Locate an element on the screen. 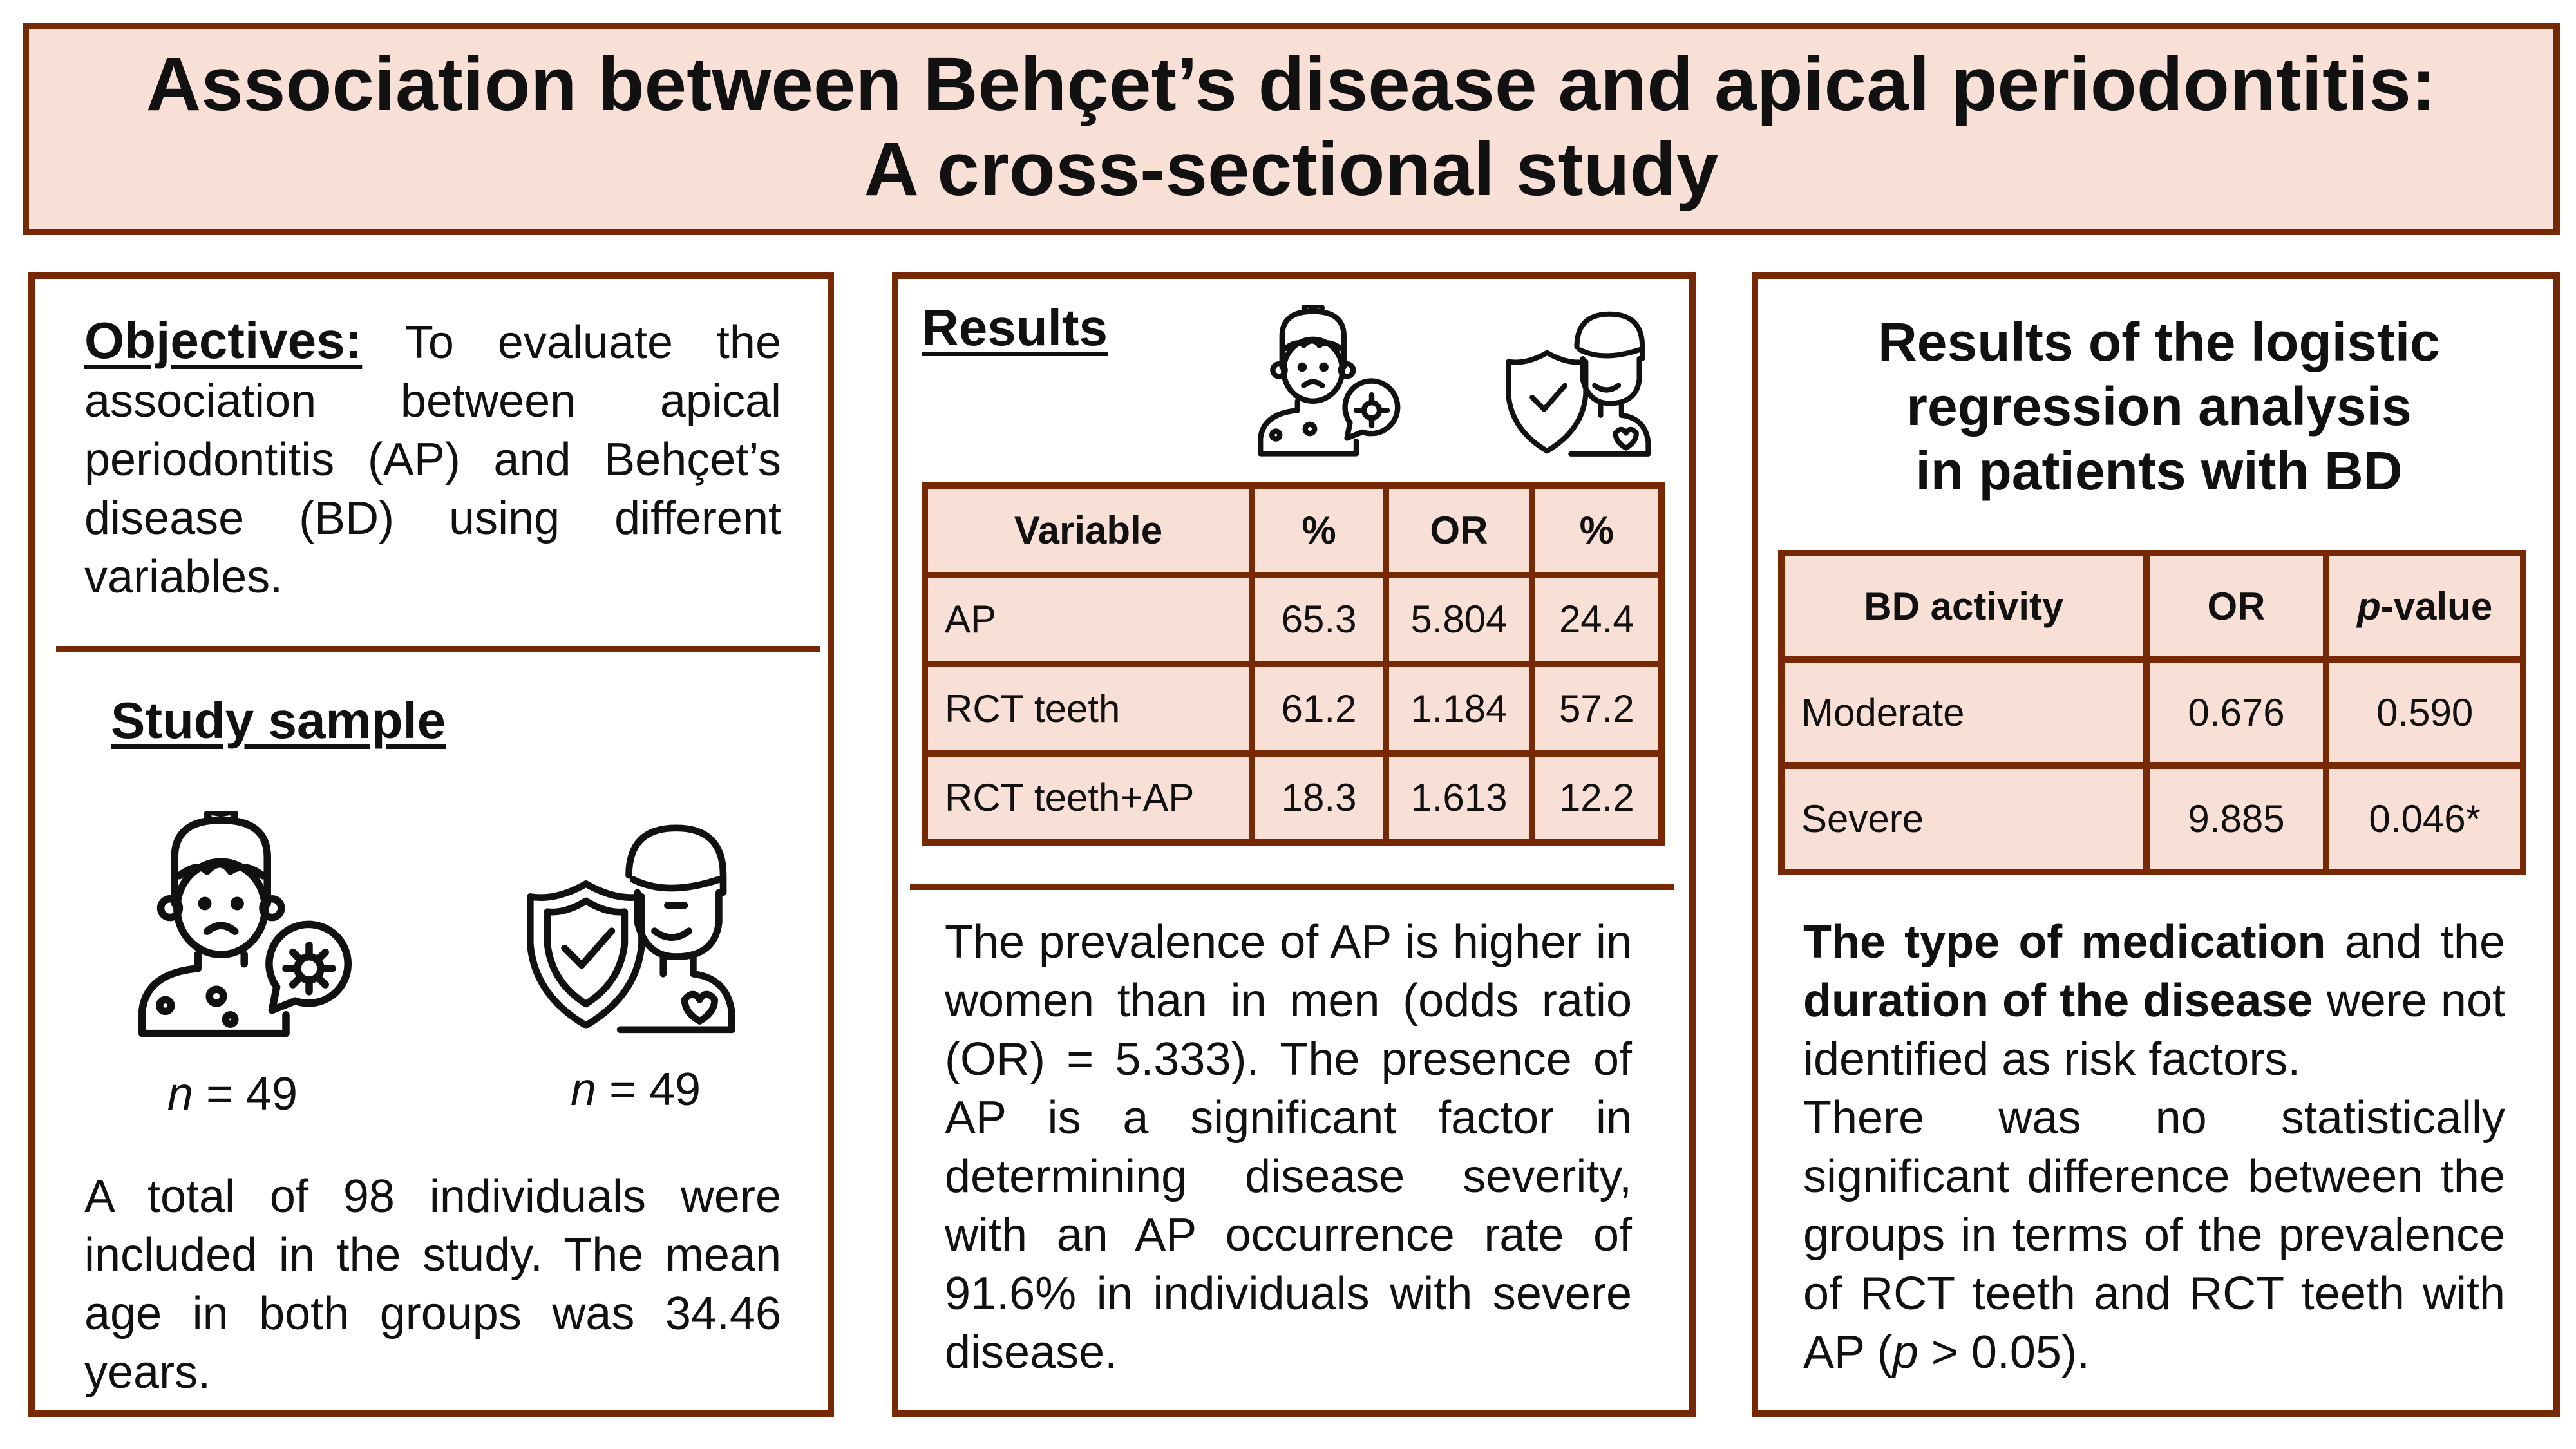 This screenshot has width=2576, height=1449. header-variable: Variable is located at coordinates (1089, 530).